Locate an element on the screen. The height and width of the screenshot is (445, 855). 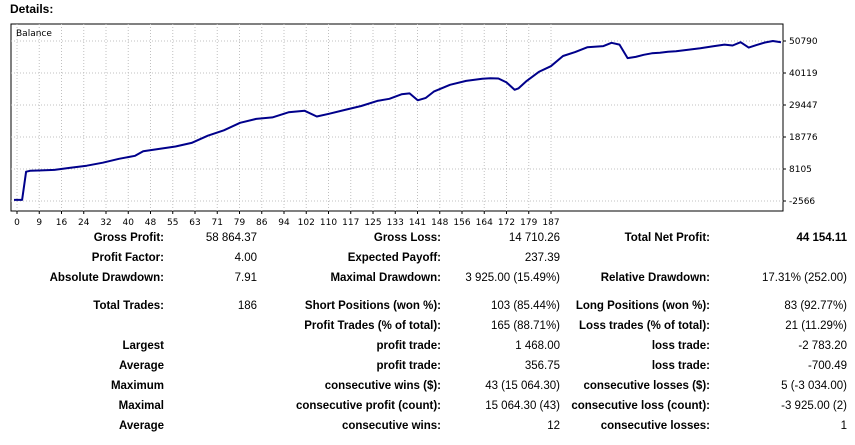
stat-label: consecutive losses: is located at coordinates (655, 426).